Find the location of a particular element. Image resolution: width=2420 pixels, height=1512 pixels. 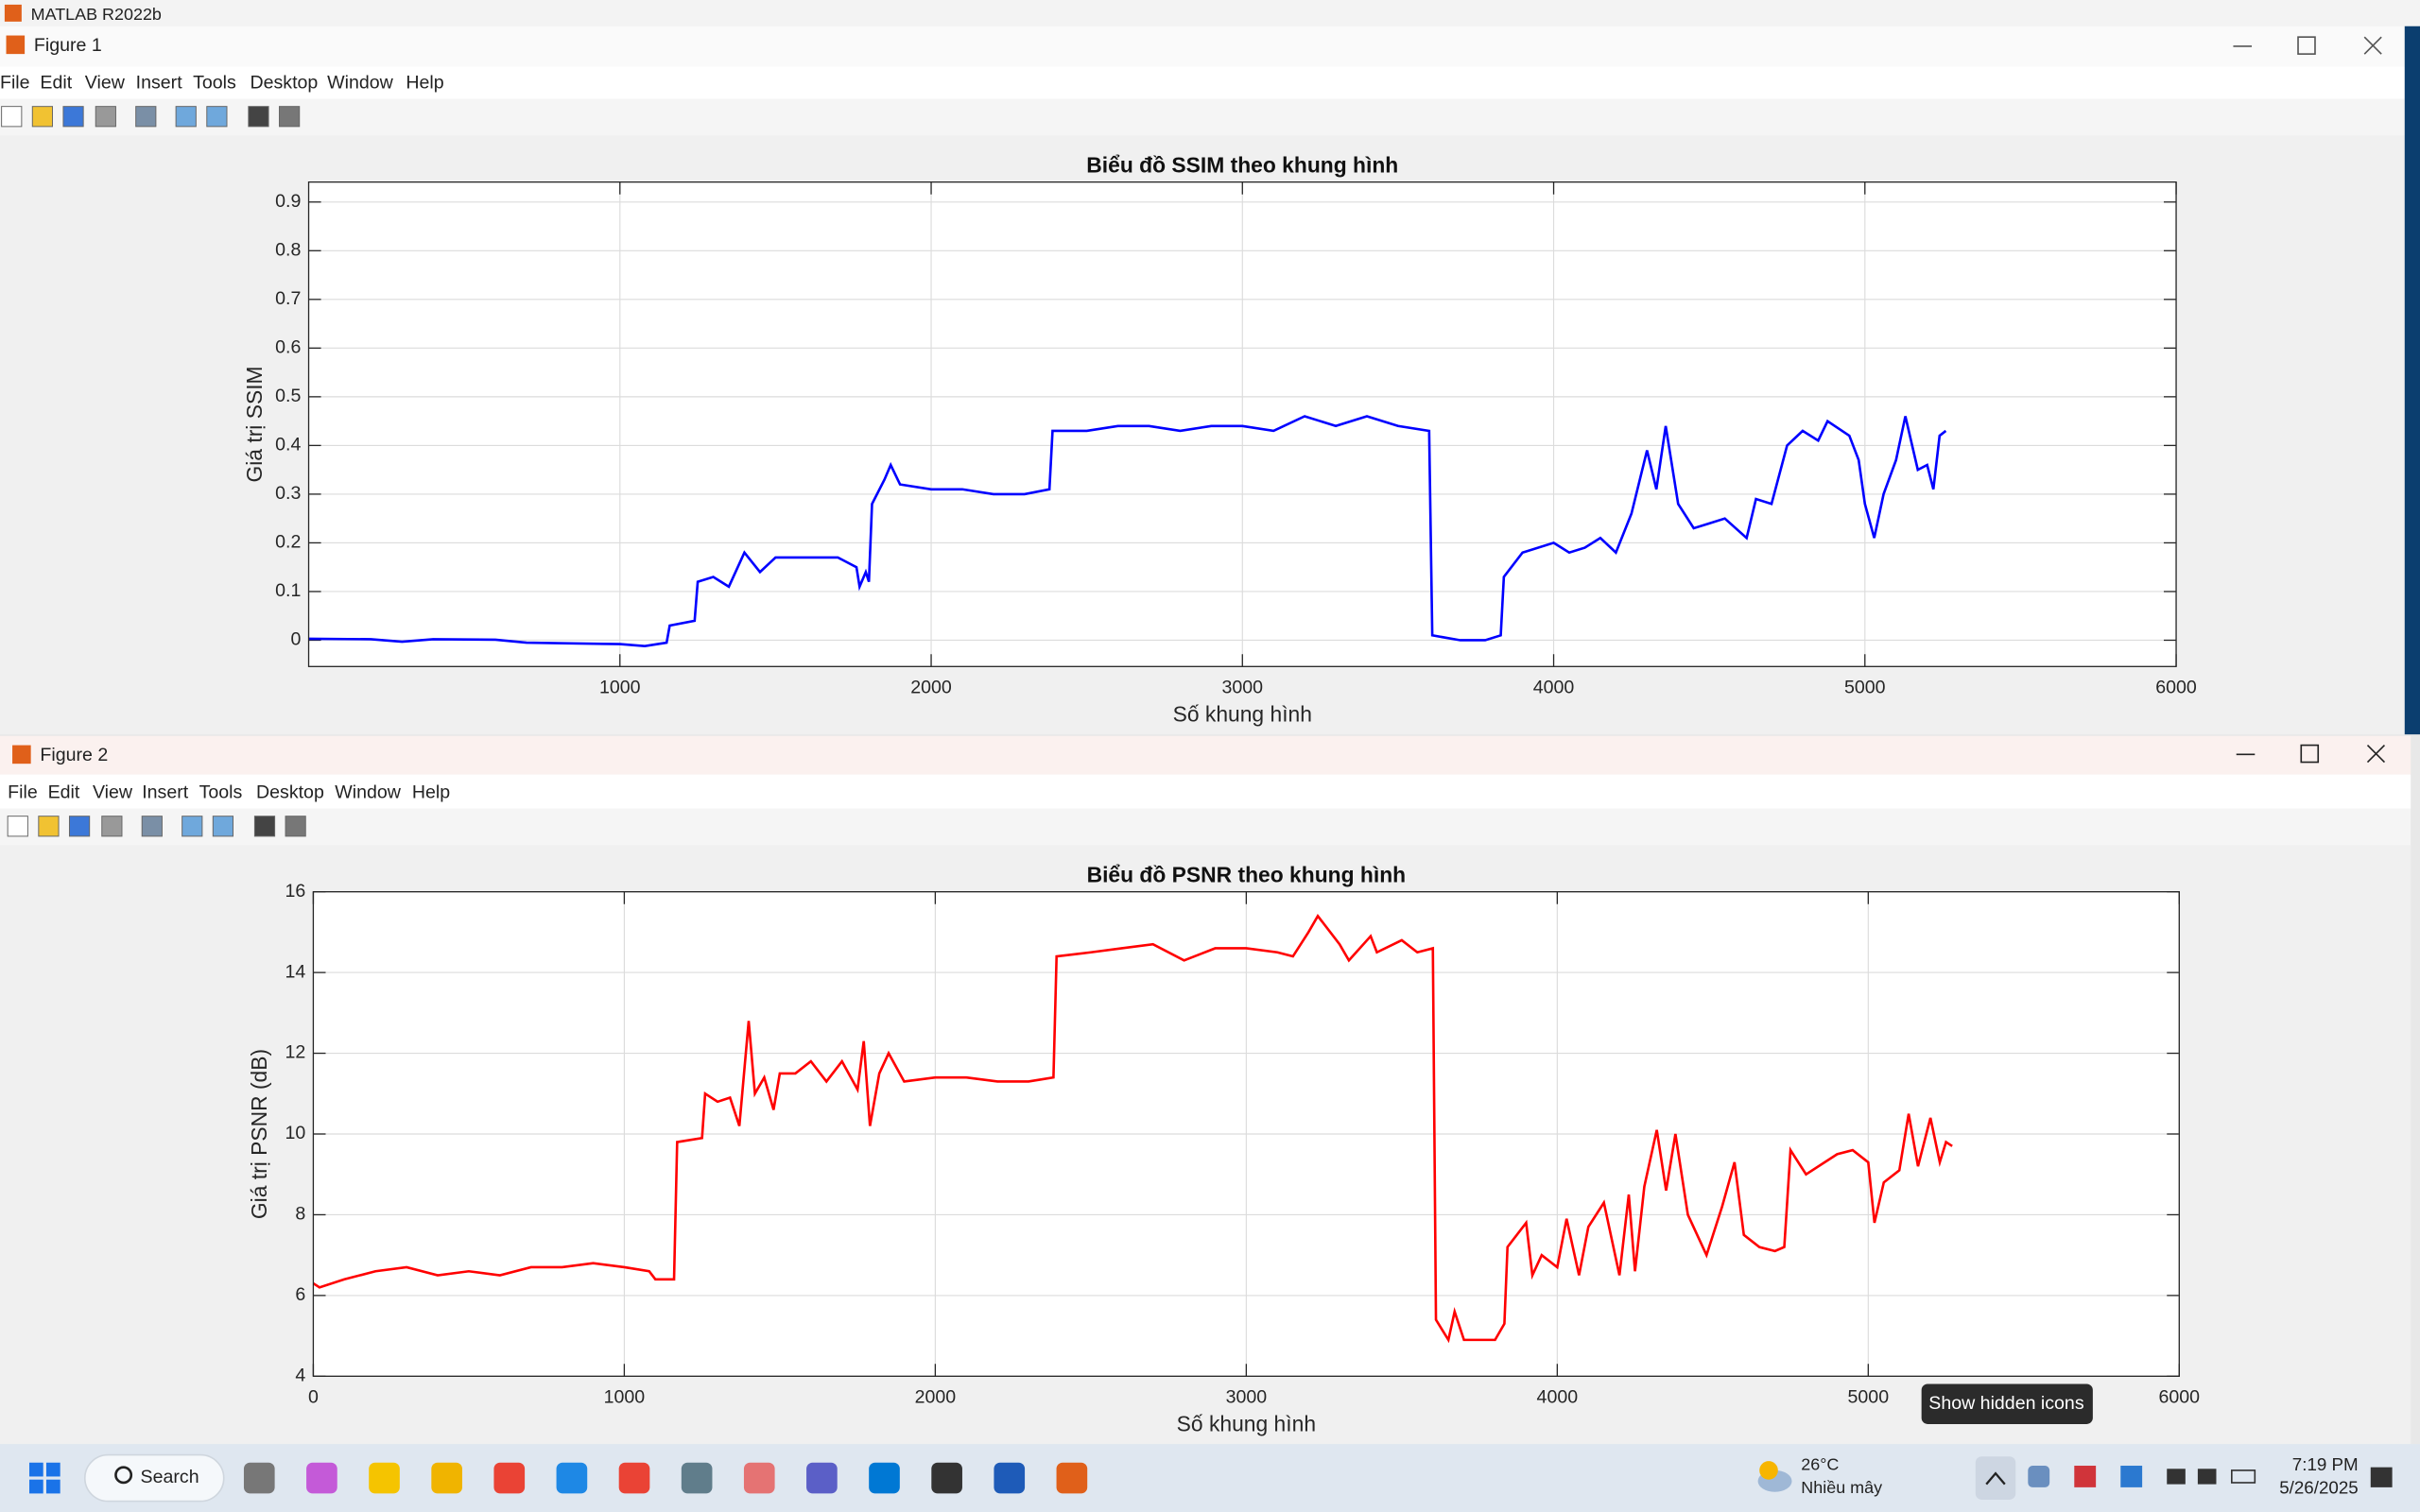

window-icon is located at coordinates (22, 755).